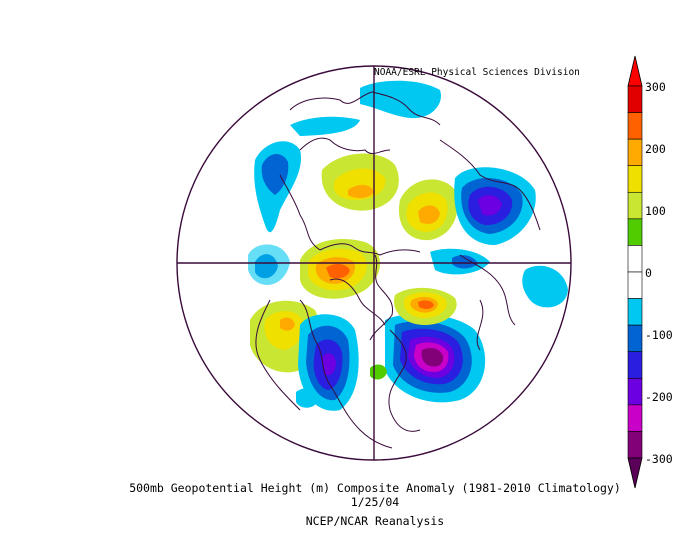  Describe the element at coordinates (655, 211) in the screenshot. I see `colorbar-tick-label: 100` at that location.